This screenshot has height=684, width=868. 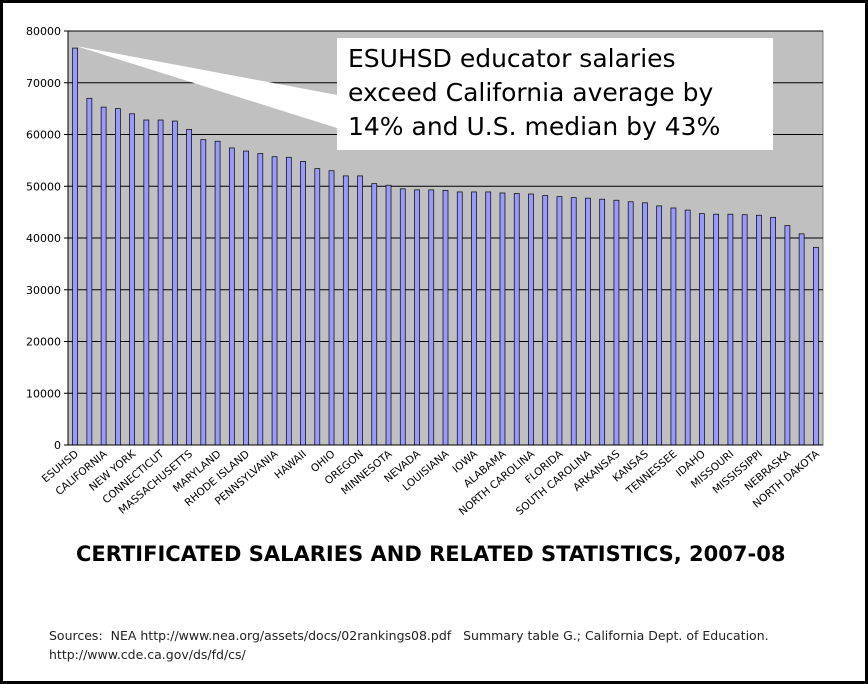 I want to click on y-tick-label: 80000, so click(x=43, y=31).